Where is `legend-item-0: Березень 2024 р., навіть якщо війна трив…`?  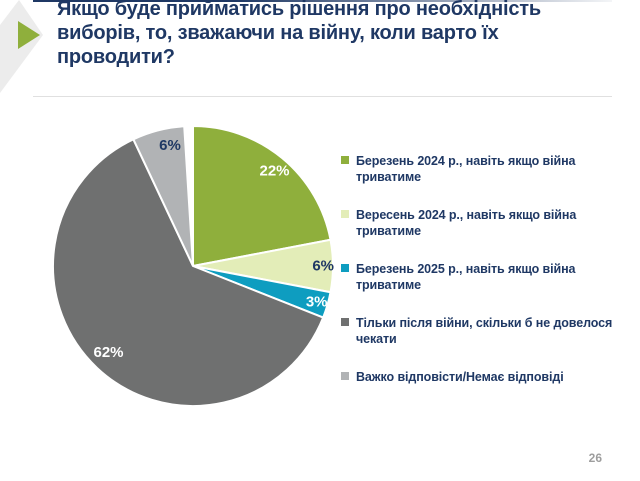 legend-item-0: Березень 2024 р., навіть якщо війна трив… is located at coordinates (490, 169).